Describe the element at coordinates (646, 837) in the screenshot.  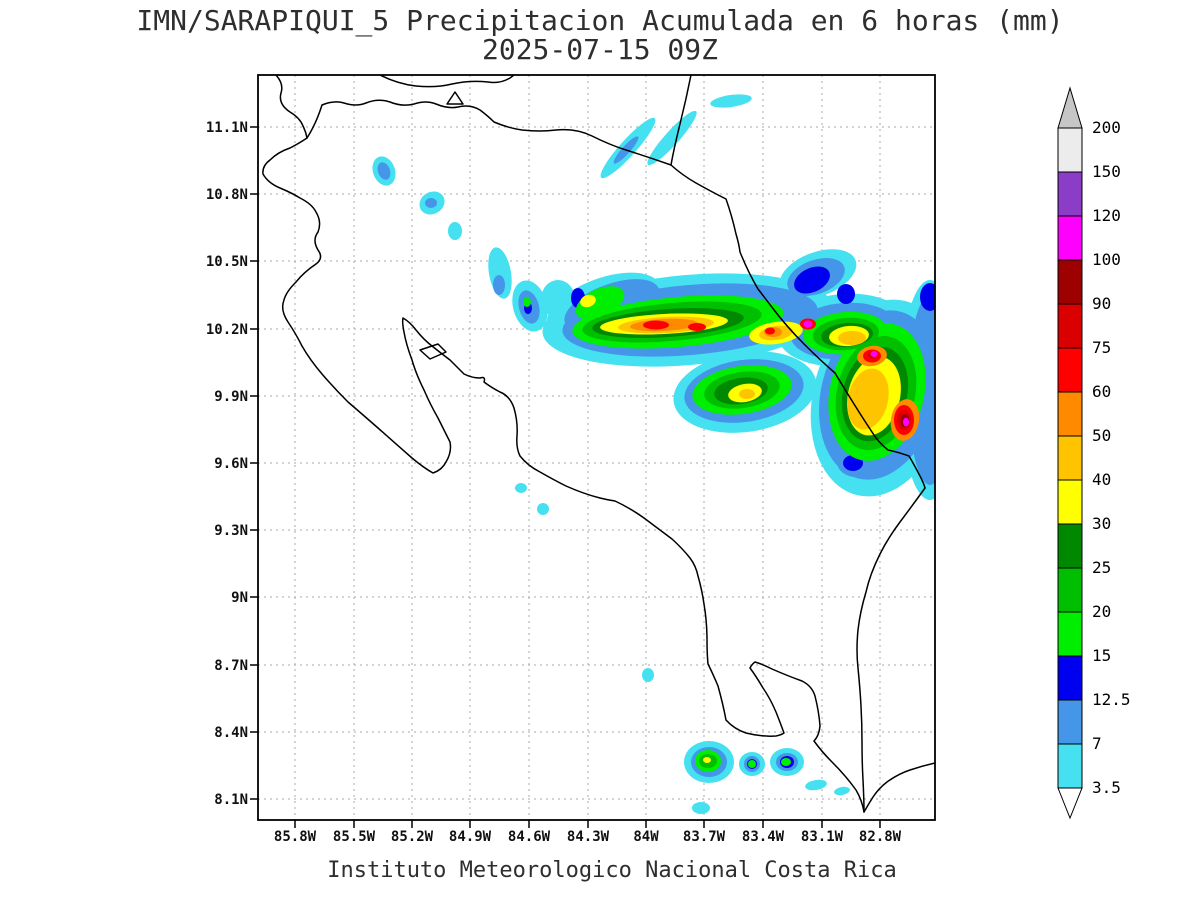
I see `lon-tick-label: 84W` at that location.